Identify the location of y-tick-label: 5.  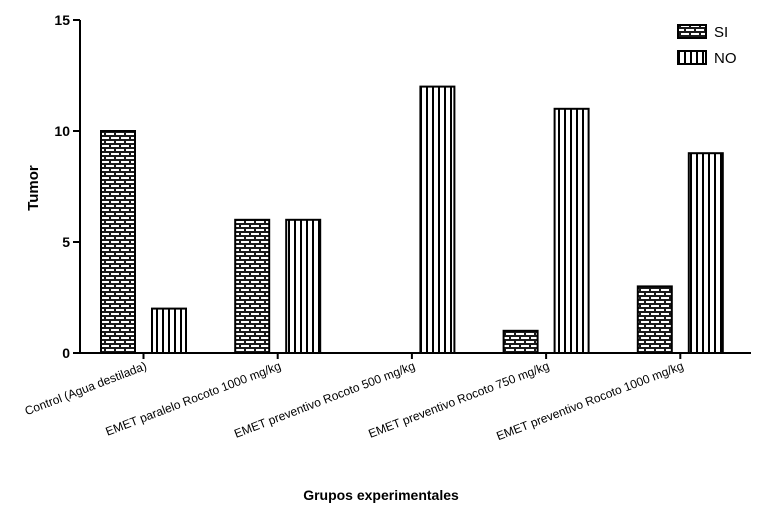
(66, 242).